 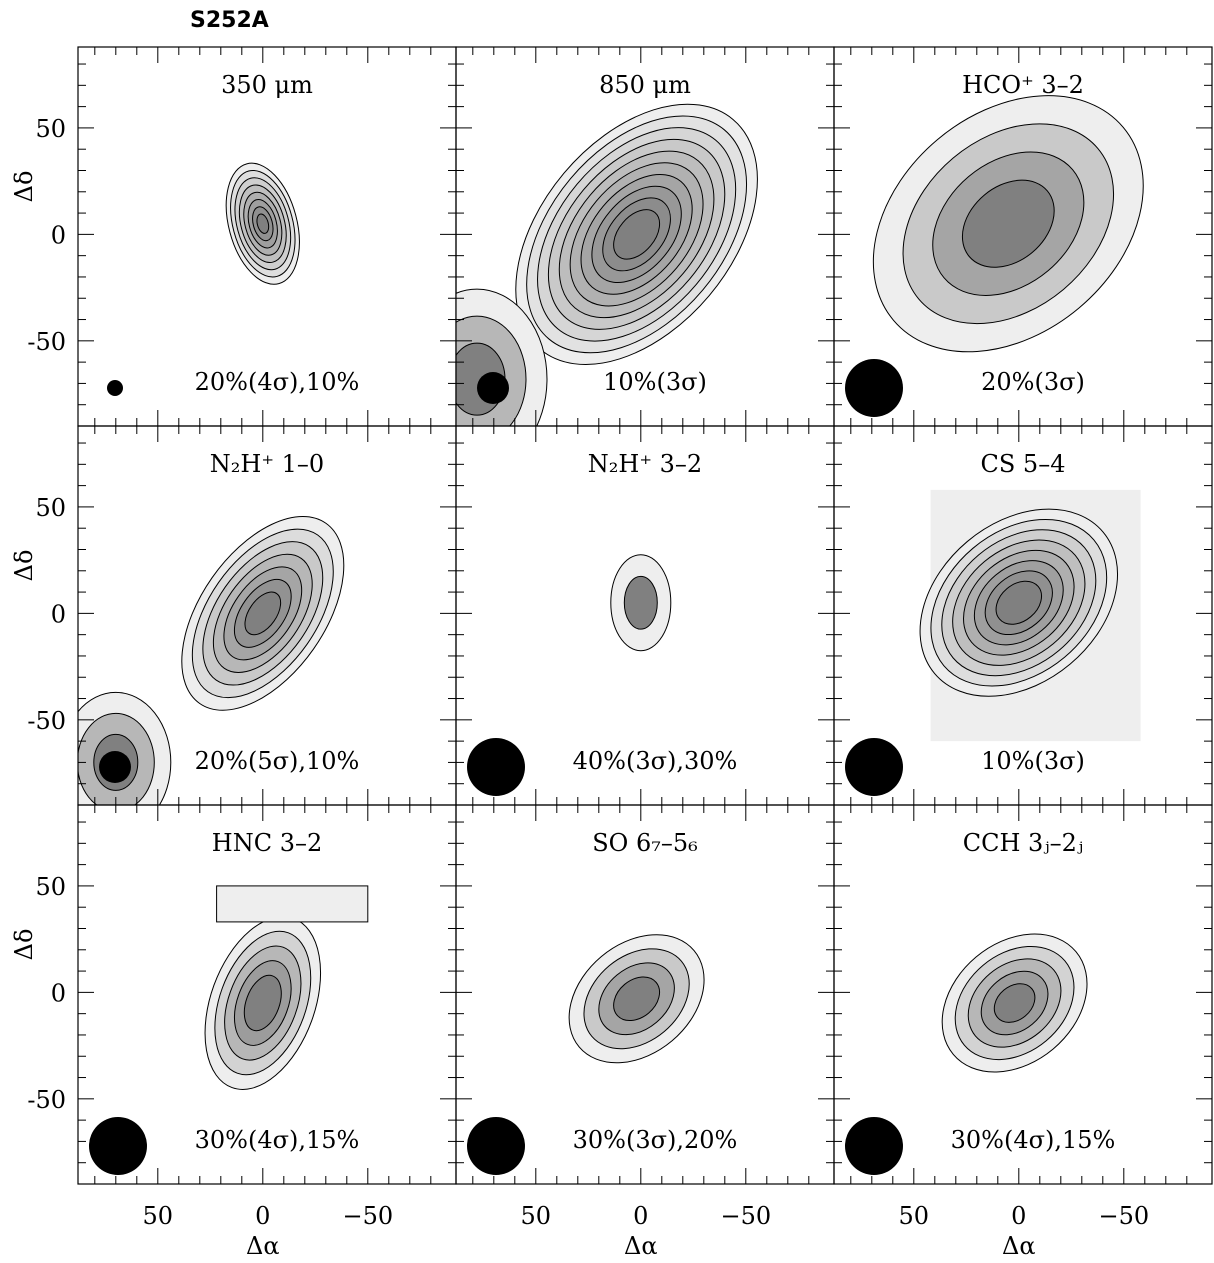 I want to click on panel-cs54: CS 5–4 10%(3σ), so click(x=1023, y=615).